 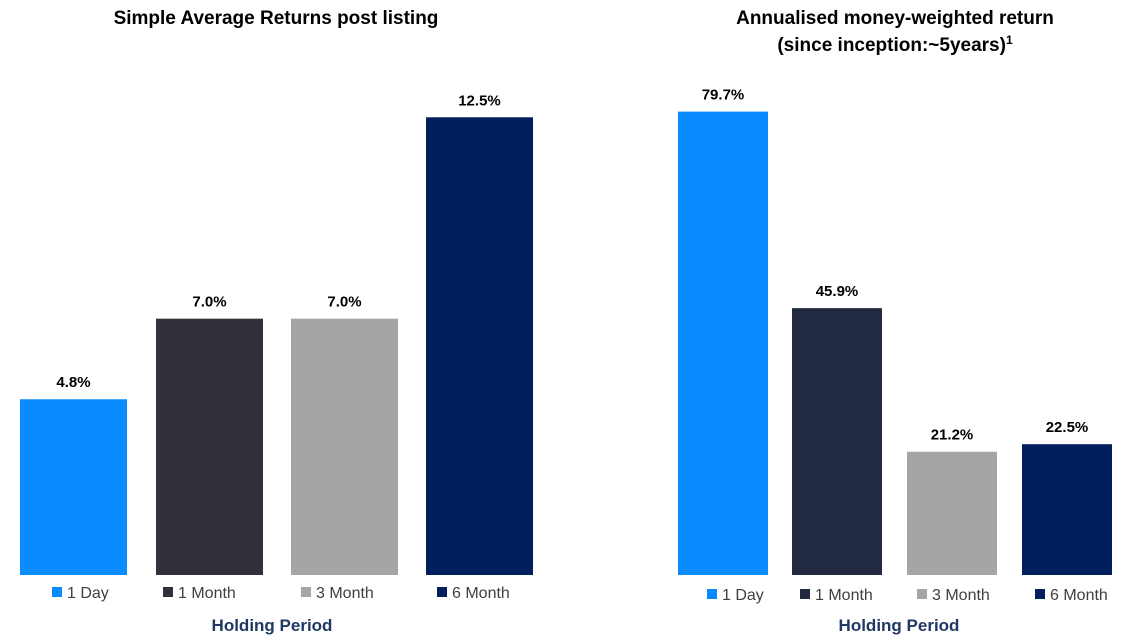 What do you see at coordinates (907, 595) in the screenshot?
I see `chart-2-legend: 1 Day 1 Month 3 Month 6 Month` at bounding box center [907, 595].